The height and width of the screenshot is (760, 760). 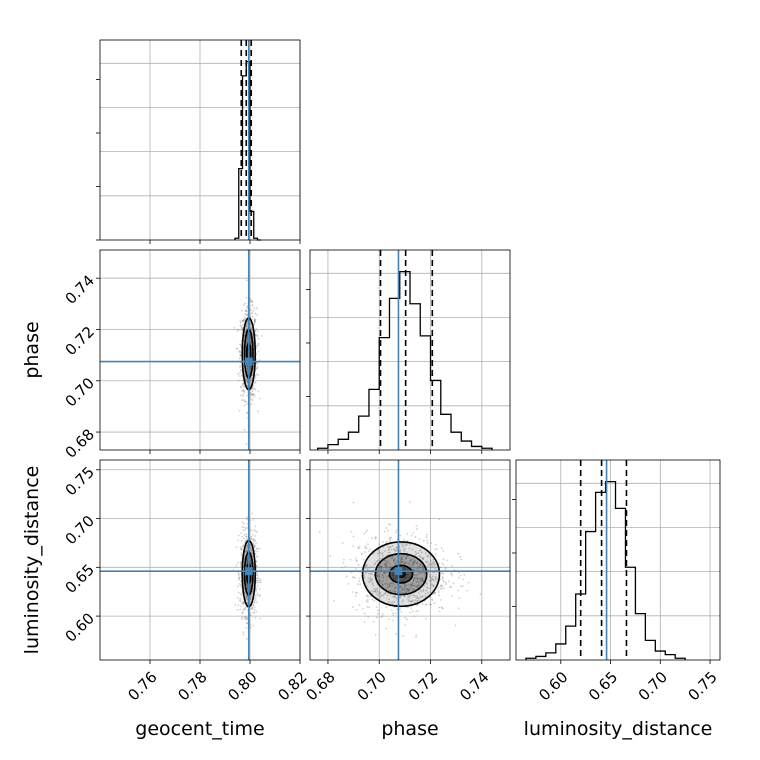 I want to click on y-tick-label: 0.68, so click(x=80, y=443).